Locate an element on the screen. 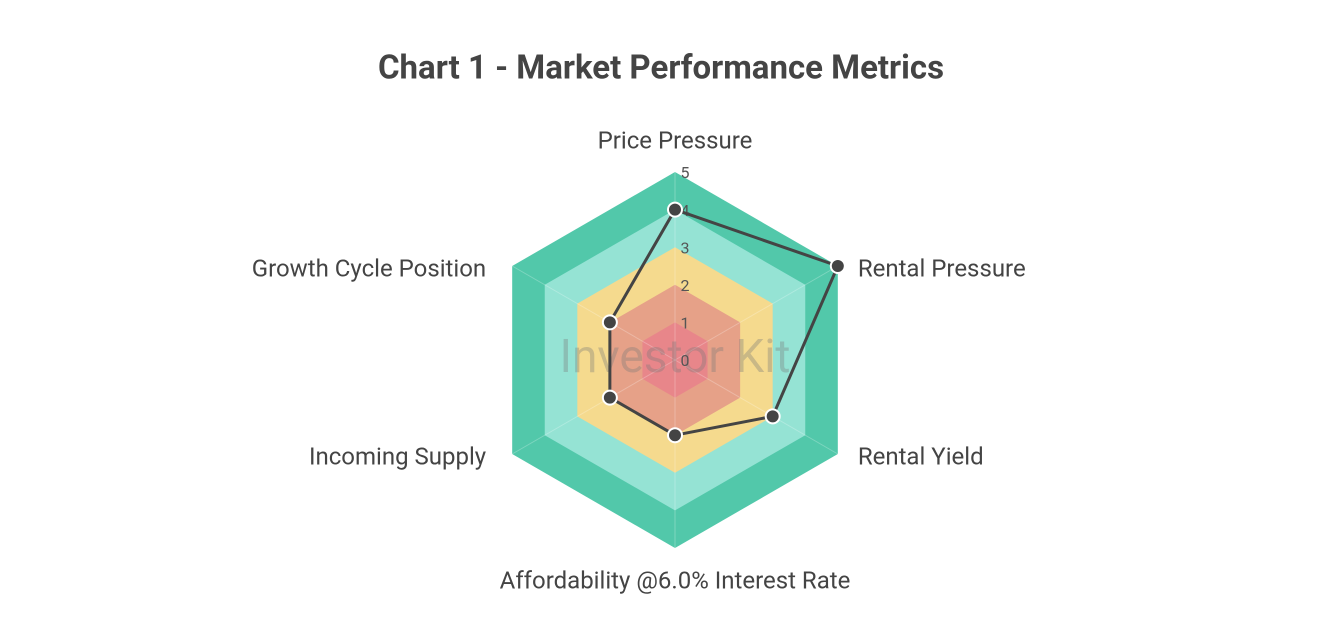 Image resolution: width=1320 pixels, height=640 pixels. r-tick-label: 5 is located at coordinates (685, 172).